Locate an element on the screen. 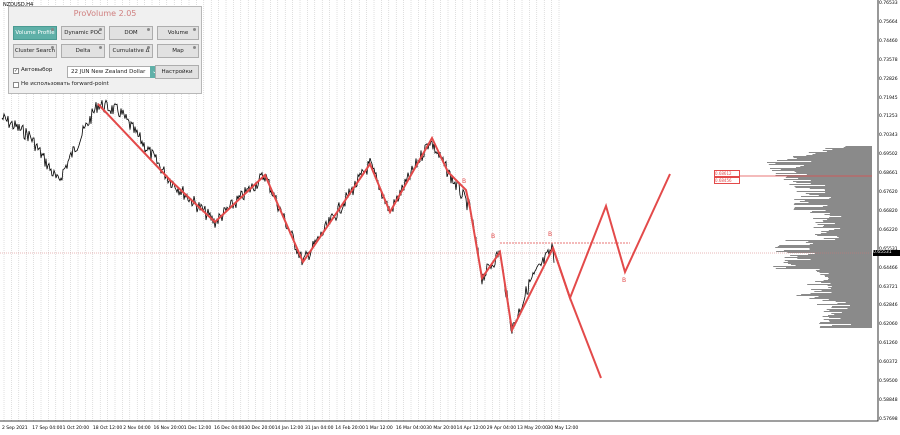 The image size is (900, 435). time-tick-label: 30 May 12:00 is located at coordinates (563, 428).